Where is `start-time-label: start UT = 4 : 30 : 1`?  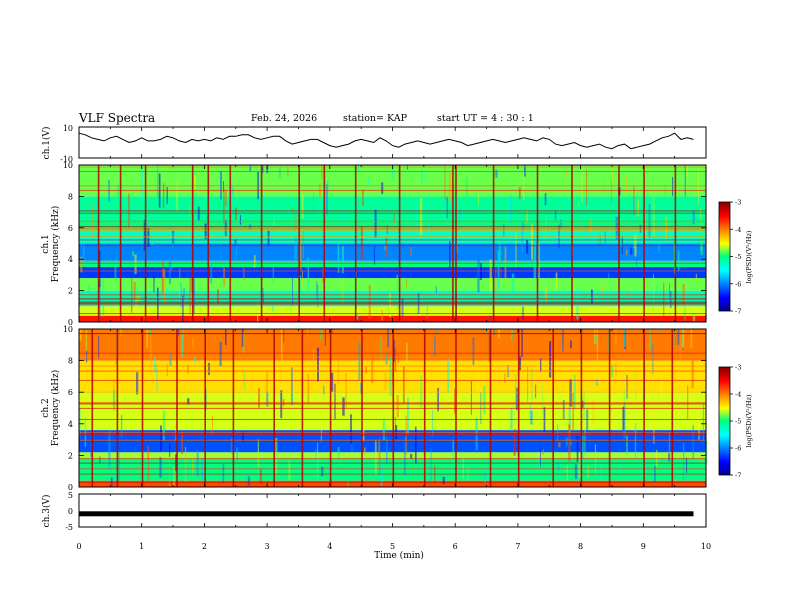 start-time-label: start UT = 4 : 30 : 1 is located at coordinates (485, 118).